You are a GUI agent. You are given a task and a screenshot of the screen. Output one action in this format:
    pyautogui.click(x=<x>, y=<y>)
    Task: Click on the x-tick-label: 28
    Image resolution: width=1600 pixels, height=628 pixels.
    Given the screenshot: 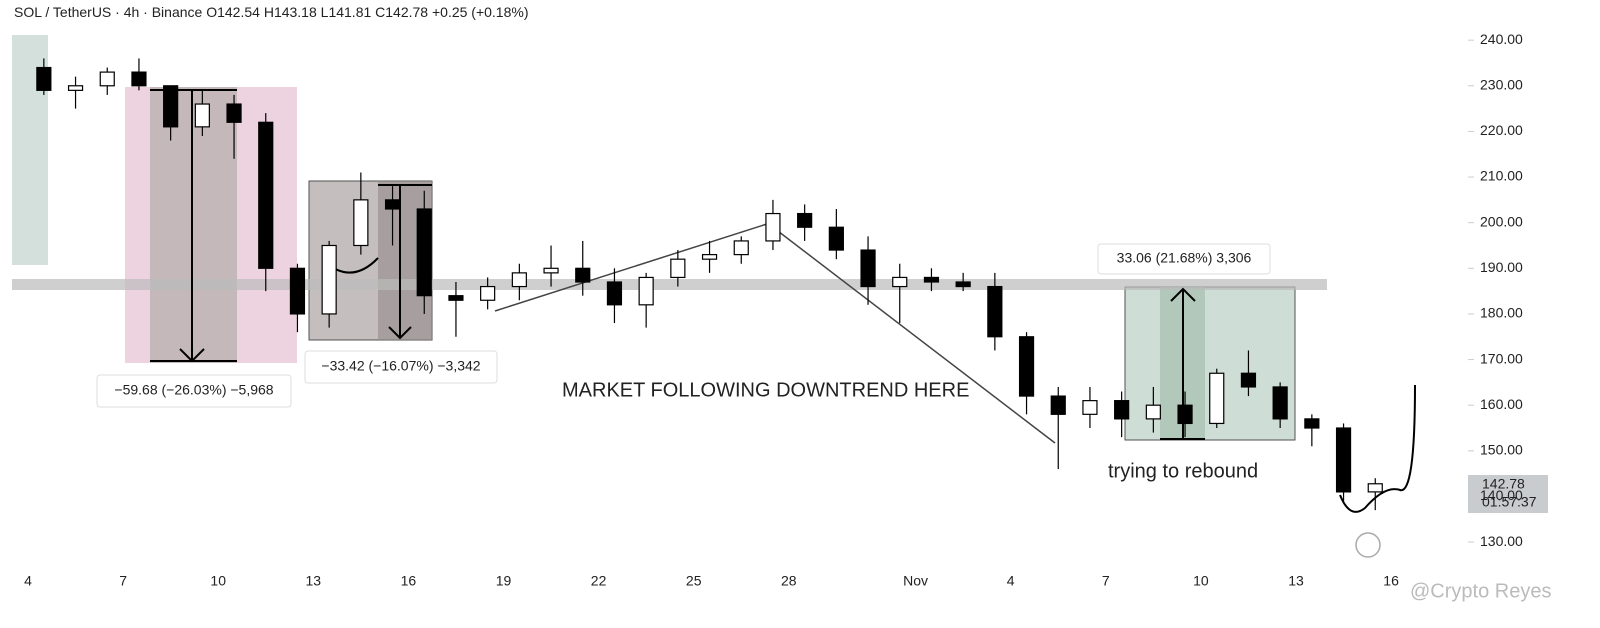 What is the action you would take?
    pyautogui.click(x=789, y=581)
    